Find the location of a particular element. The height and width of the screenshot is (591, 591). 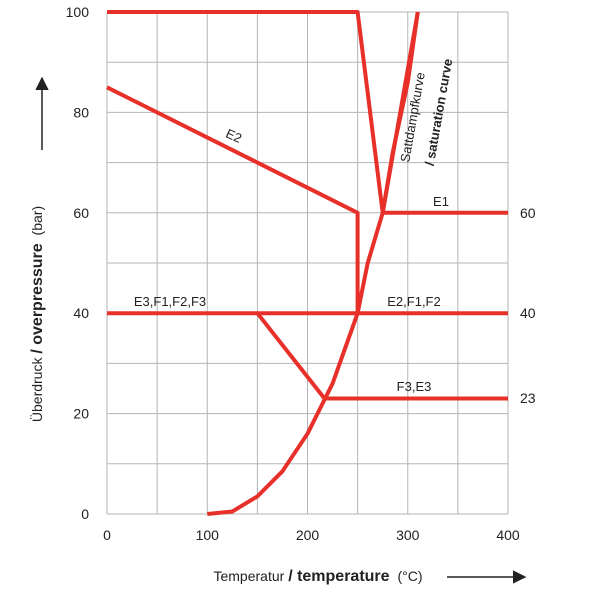

x-tick-label: 400 is located at coordinates (508, 535).